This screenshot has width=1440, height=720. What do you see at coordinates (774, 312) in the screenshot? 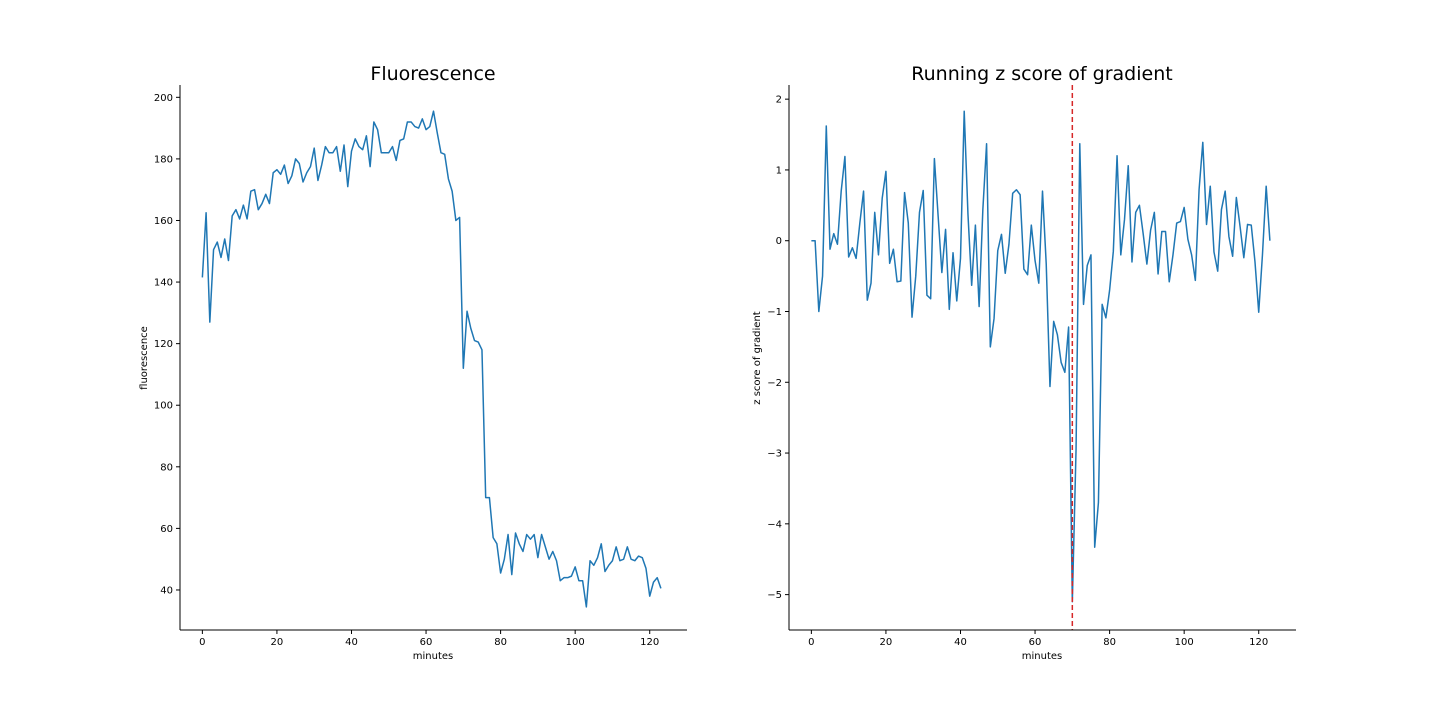
I see `y-tick-label: −1` at bounding box center [774, 312].